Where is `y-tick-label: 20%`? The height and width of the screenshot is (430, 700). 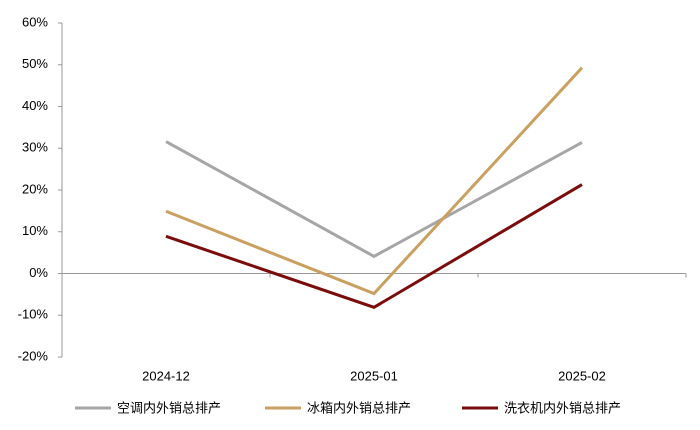 y-tick-label: 20% is located at coordinates (35, 188).